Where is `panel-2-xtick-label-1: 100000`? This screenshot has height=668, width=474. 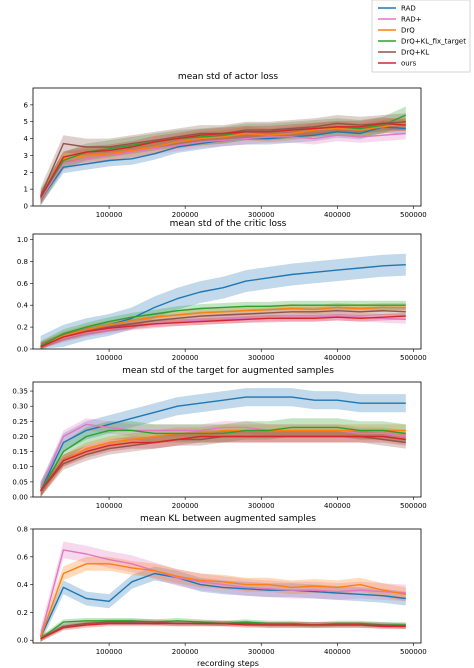 panel-2-xtick-label-1: 100000 is located at coordinates (109, 358).